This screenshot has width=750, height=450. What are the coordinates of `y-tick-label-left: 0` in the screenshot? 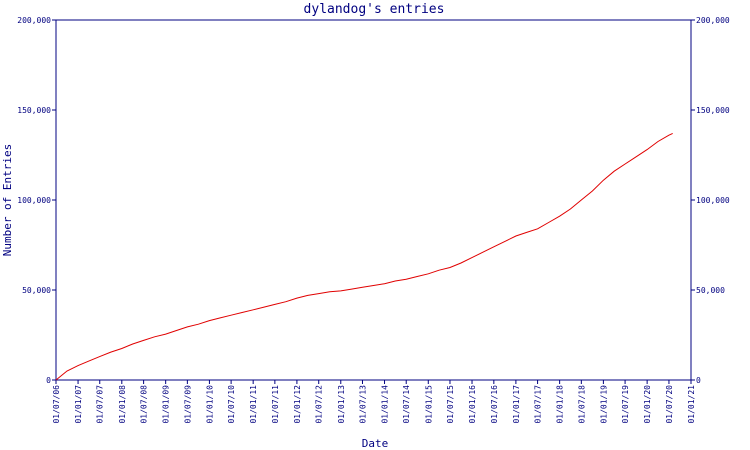 It's located at (48, 380).